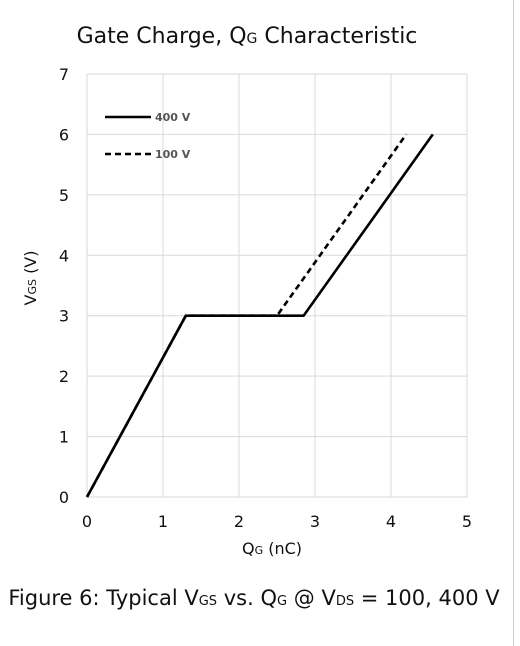  I want to click on y-axis-label: VGS (V), so click(30, 278).